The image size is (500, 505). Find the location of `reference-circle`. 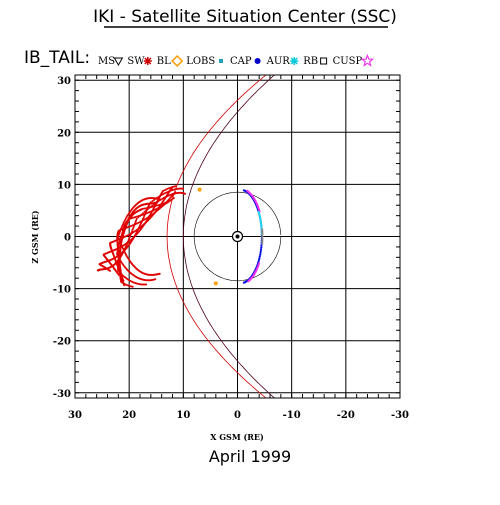

reference-circle is located at coordinates (237, 236).